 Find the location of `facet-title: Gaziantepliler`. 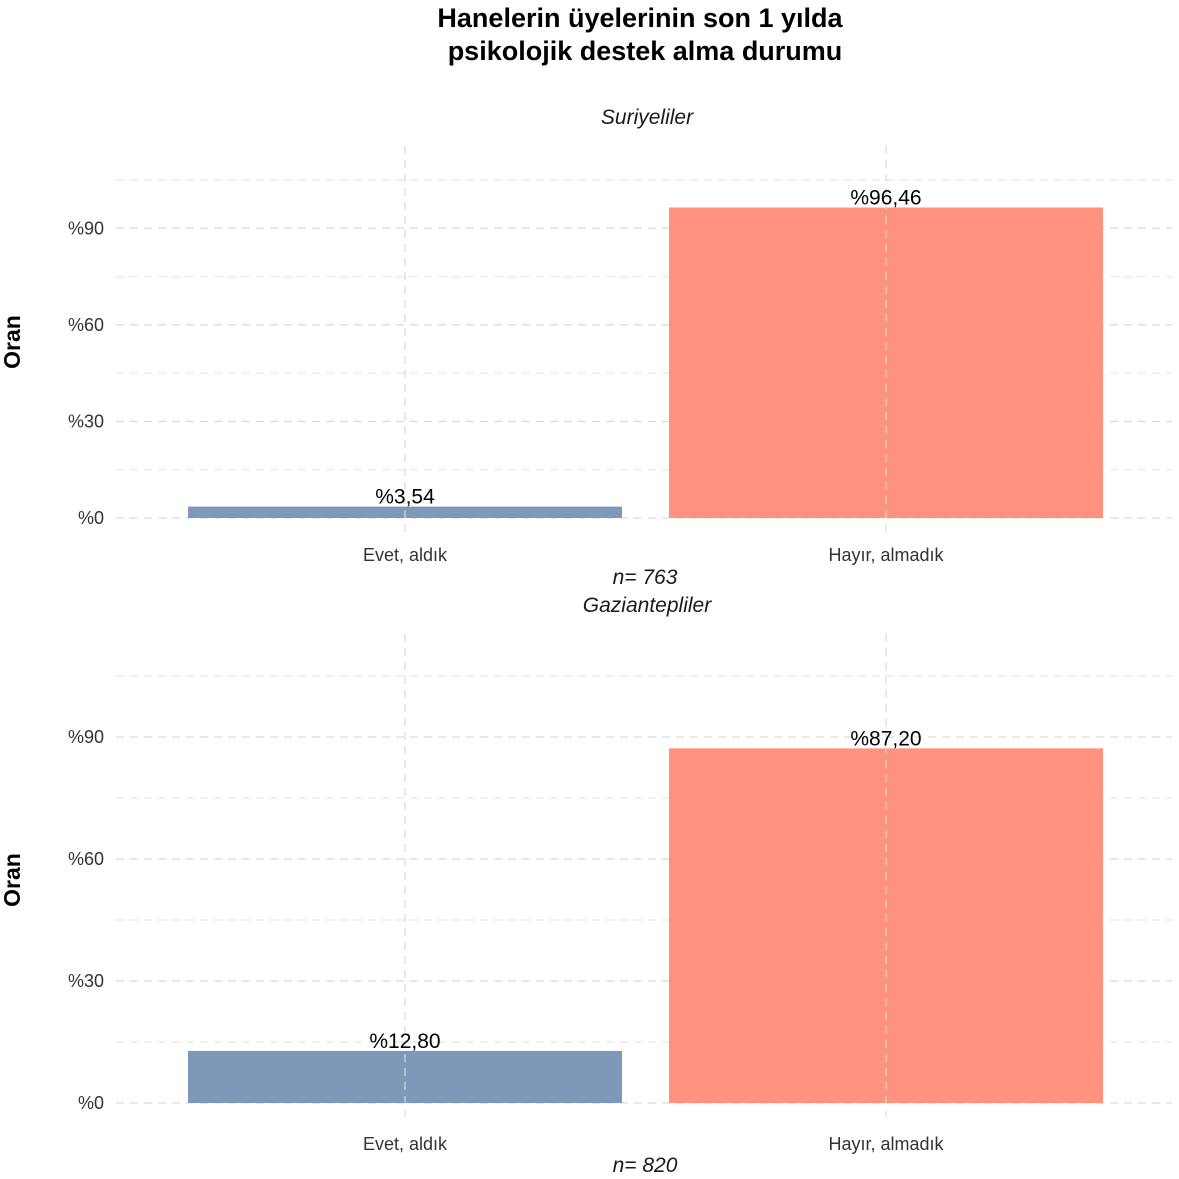

facet-title: Gaziantepliler is located at coordinates (647, 605).